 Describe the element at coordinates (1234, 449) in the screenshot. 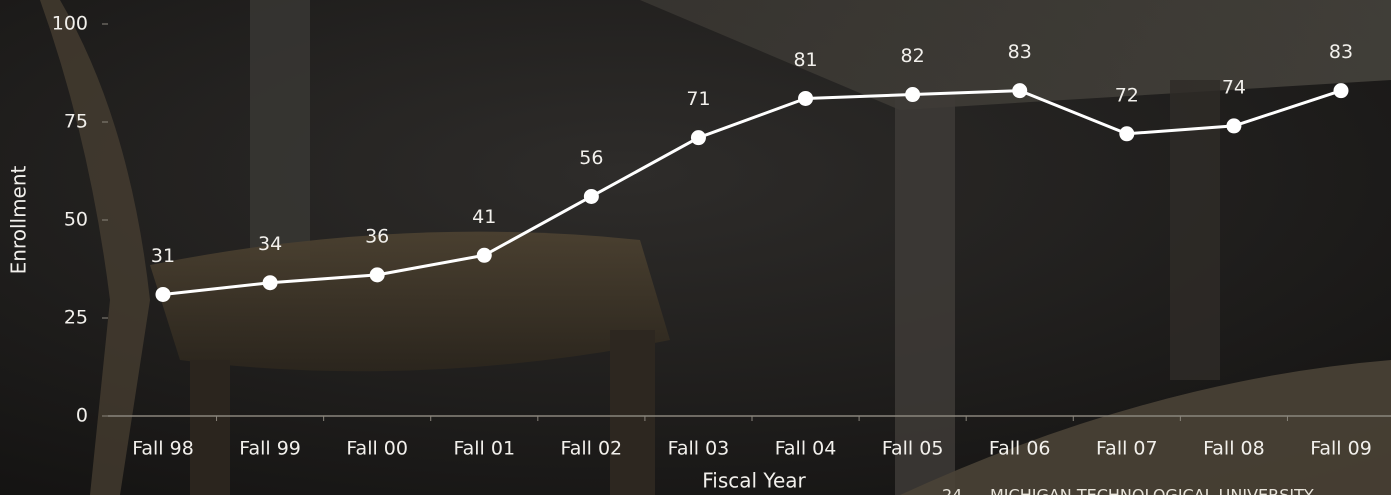

I see `x-tick-label: Fall 08` at that location.